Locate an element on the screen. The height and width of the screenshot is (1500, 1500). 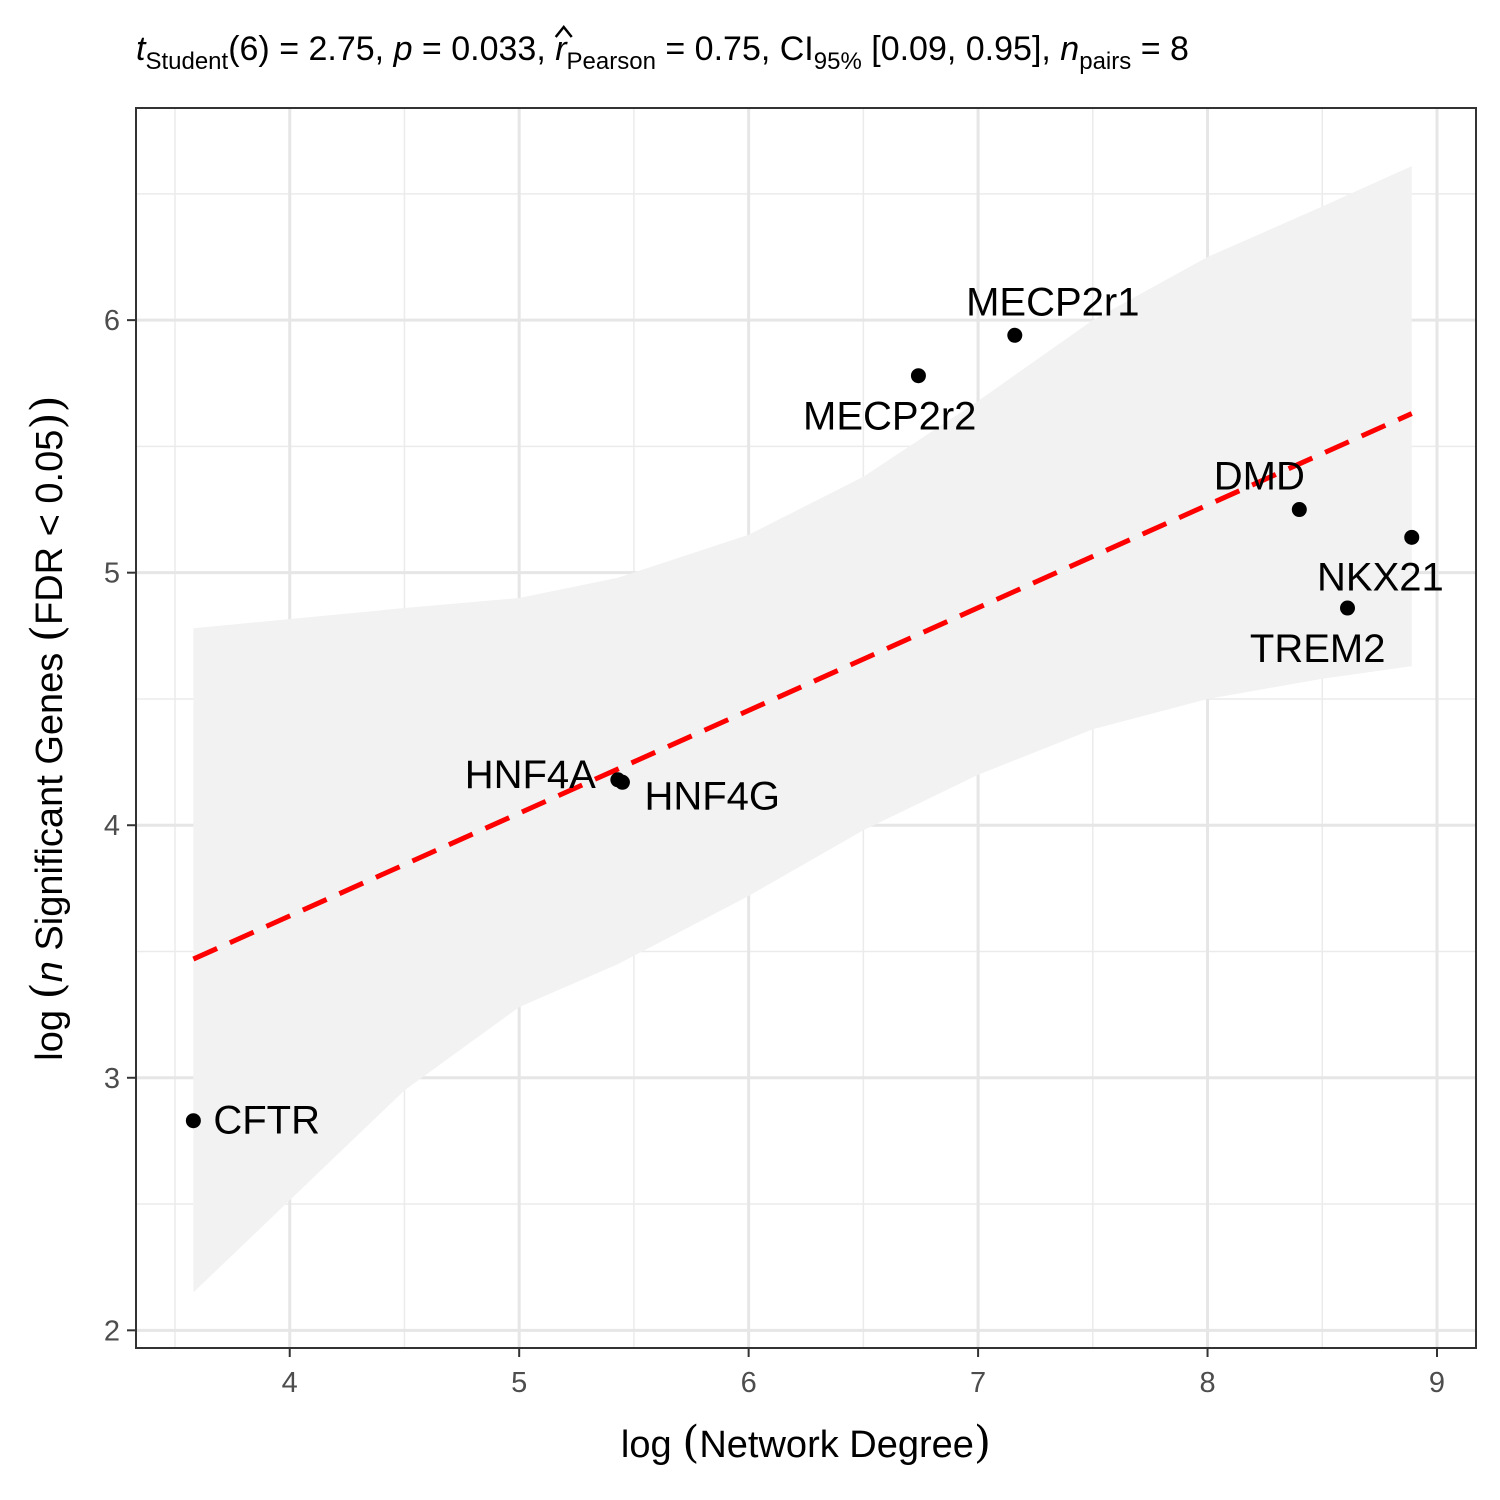
y-axis-title-inner-close: ) is located at coordinates (47, 420).